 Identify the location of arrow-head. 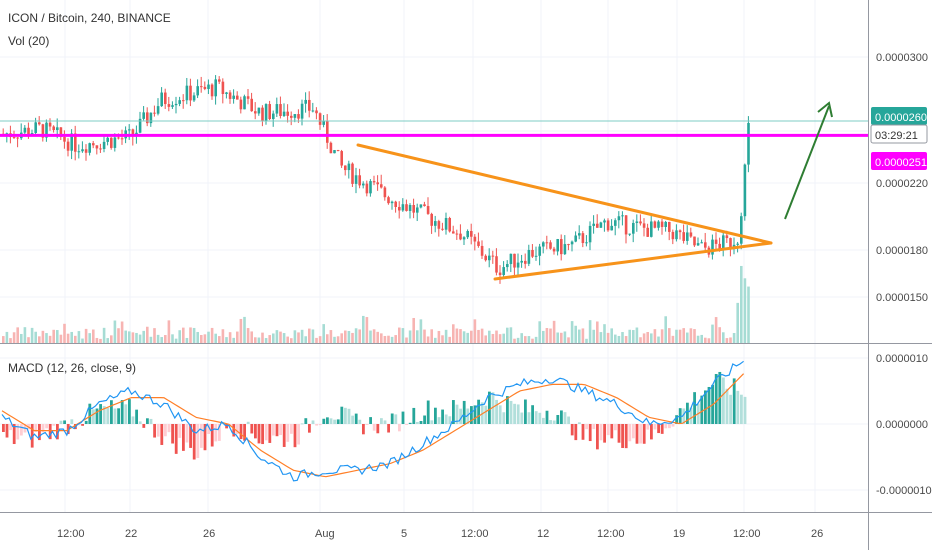
(825, 109).